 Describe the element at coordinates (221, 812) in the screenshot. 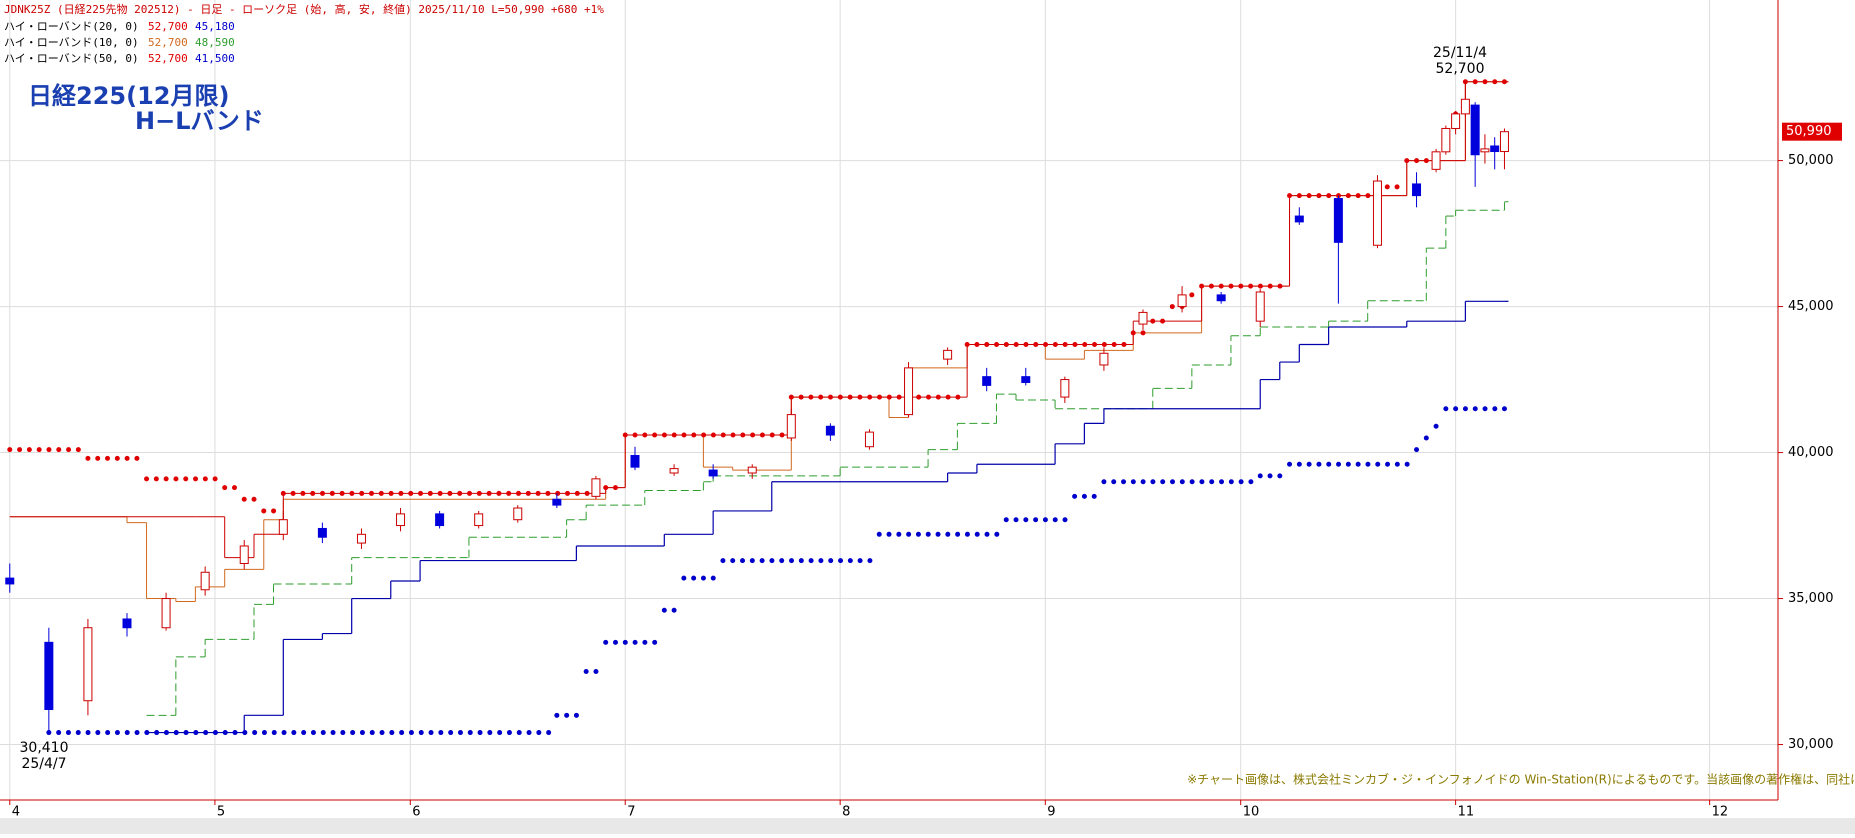

I see `x-tick-label: 5` at that location.